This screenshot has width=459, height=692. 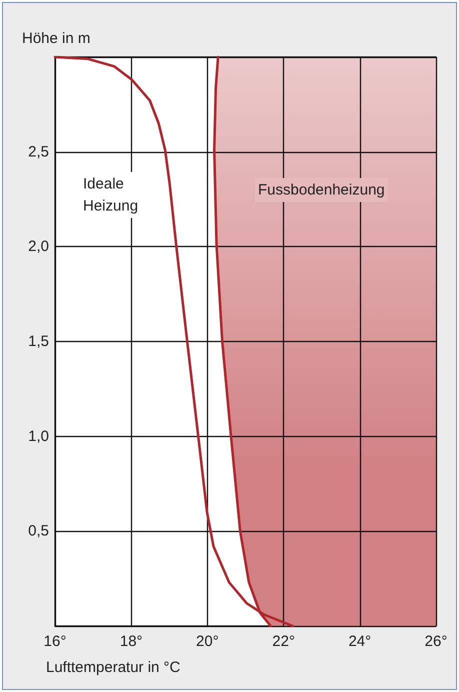 I want to click on x-axis-title: Lufttemperatur in °C, so click(x=113, y=667).